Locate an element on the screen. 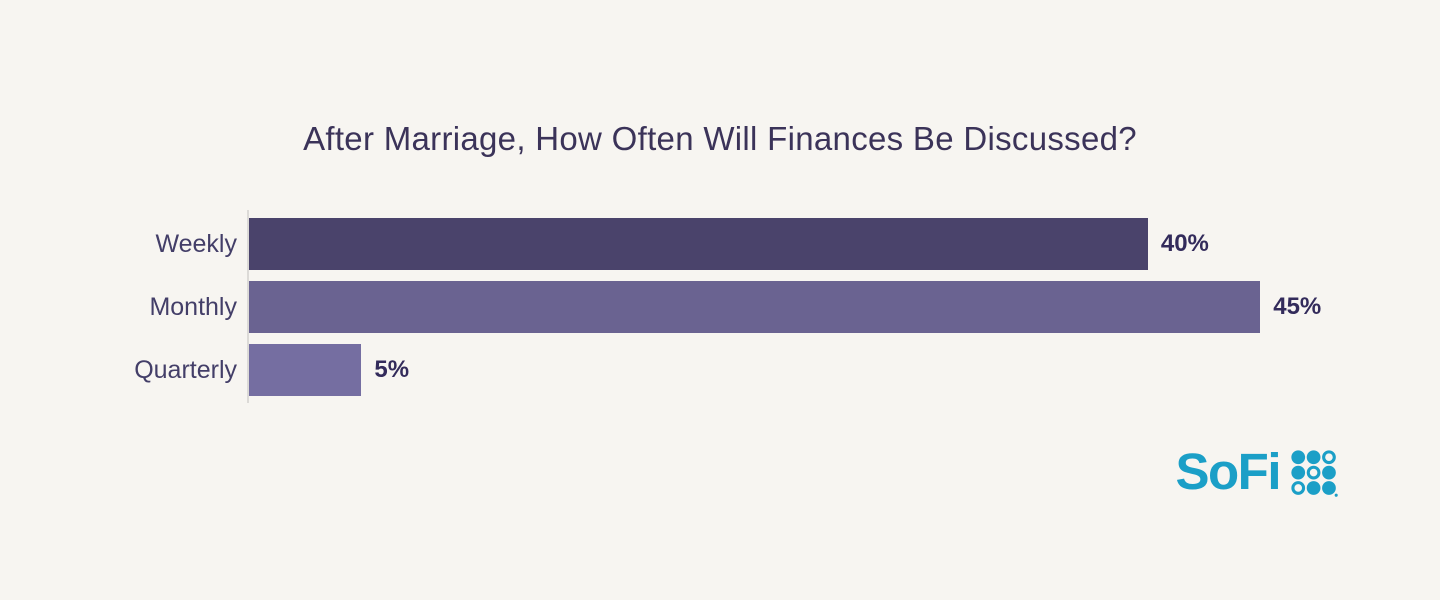  bar-row-weekly: Weekly 40% is located at coordinates (797, 244).